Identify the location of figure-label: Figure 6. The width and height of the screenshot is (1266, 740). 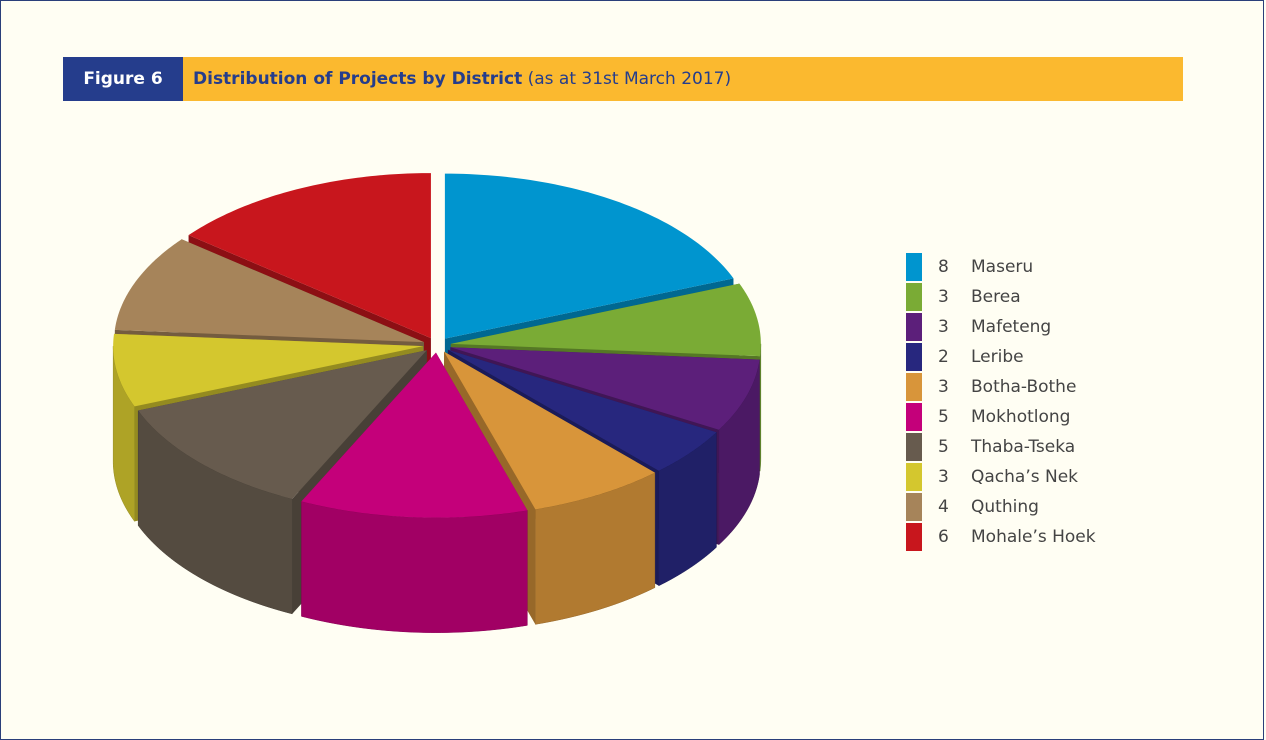
(123, 79).